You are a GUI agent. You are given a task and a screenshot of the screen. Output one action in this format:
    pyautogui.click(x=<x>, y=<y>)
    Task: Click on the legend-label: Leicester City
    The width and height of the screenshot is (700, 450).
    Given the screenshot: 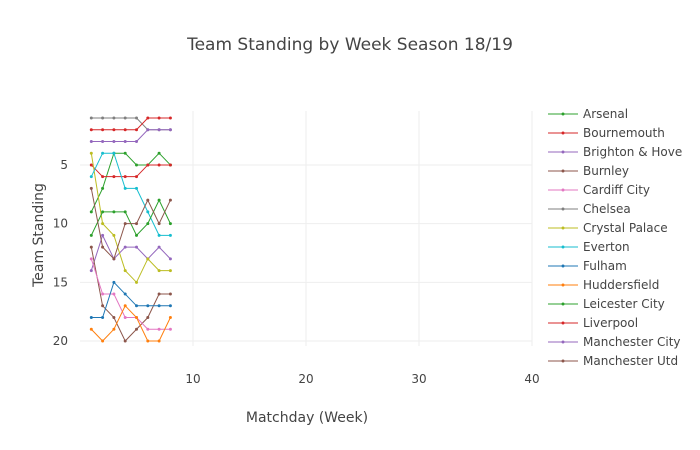 What is the action you would take?
    pyautogui.click(x=624, y=304)
    